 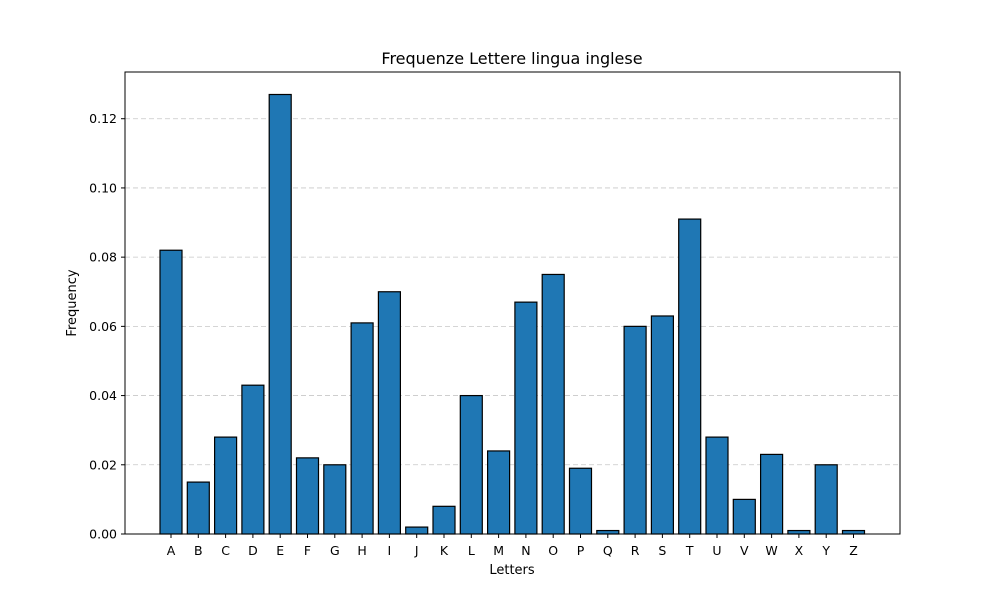 I want to click on bar-a, so click(x=171, y=392).